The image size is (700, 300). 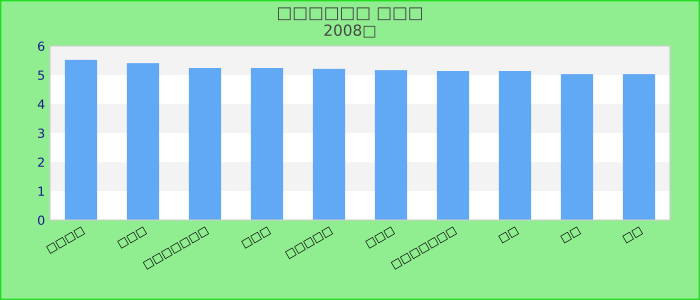 What do you see at coordinates (350, 31) in the screenshot?
I see `chart-subtitle: 2008□` at bounding box center [350, 31].